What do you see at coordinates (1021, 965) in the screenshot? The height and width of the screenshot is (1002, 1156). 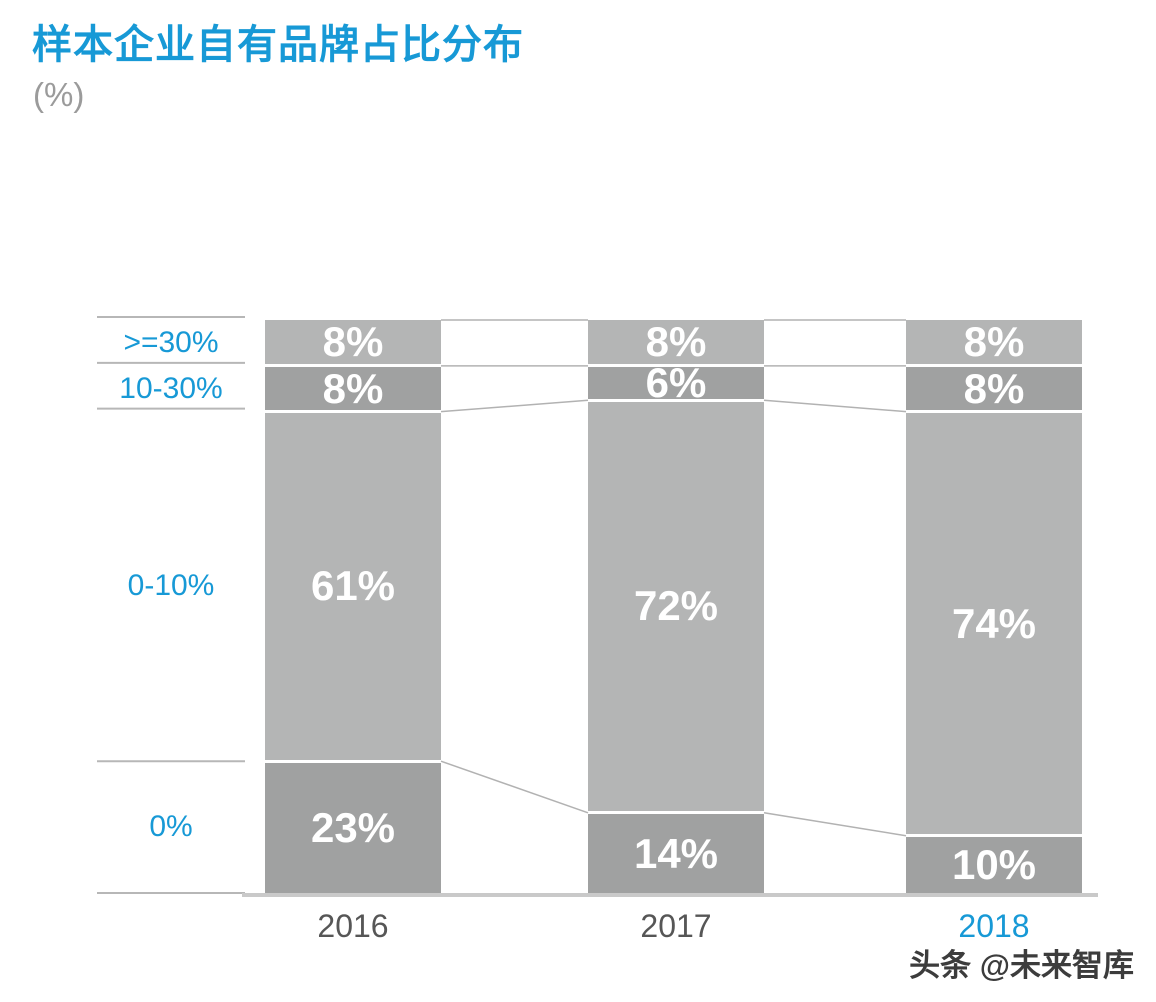 I see `watermark-text: 头条 @未来智库` at bounding box center [1021, 965].